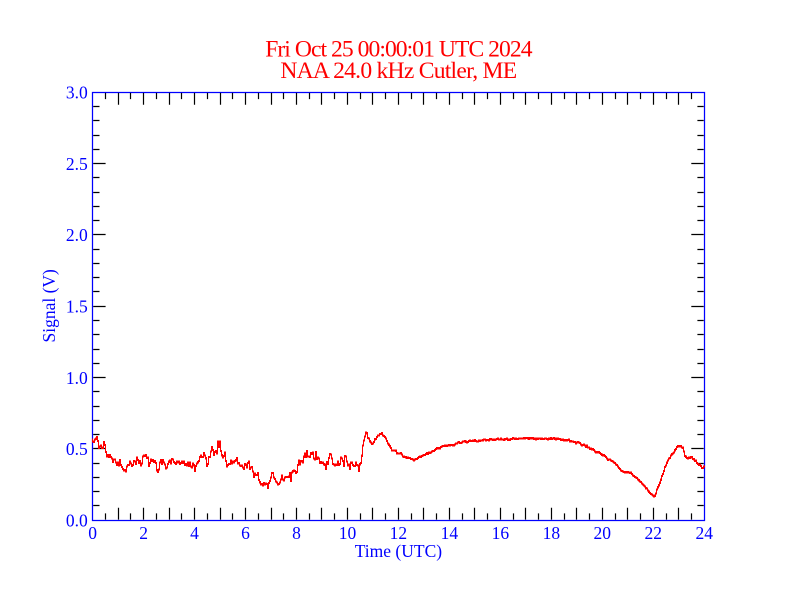 The image size is (792, 612). Describe the element at coordinates (398, 71) in the screenshot. I see `svg-text: NAA 24.0 kHz Cutler, ME` at that location.